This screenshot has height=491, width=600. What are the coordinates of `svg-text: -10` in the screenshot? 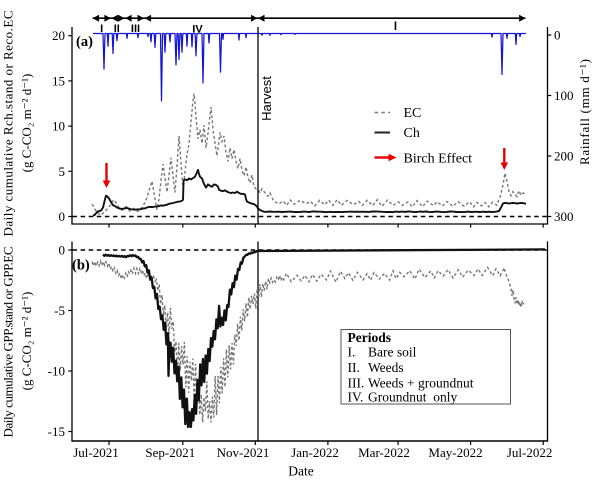 It's located at (56, 371).